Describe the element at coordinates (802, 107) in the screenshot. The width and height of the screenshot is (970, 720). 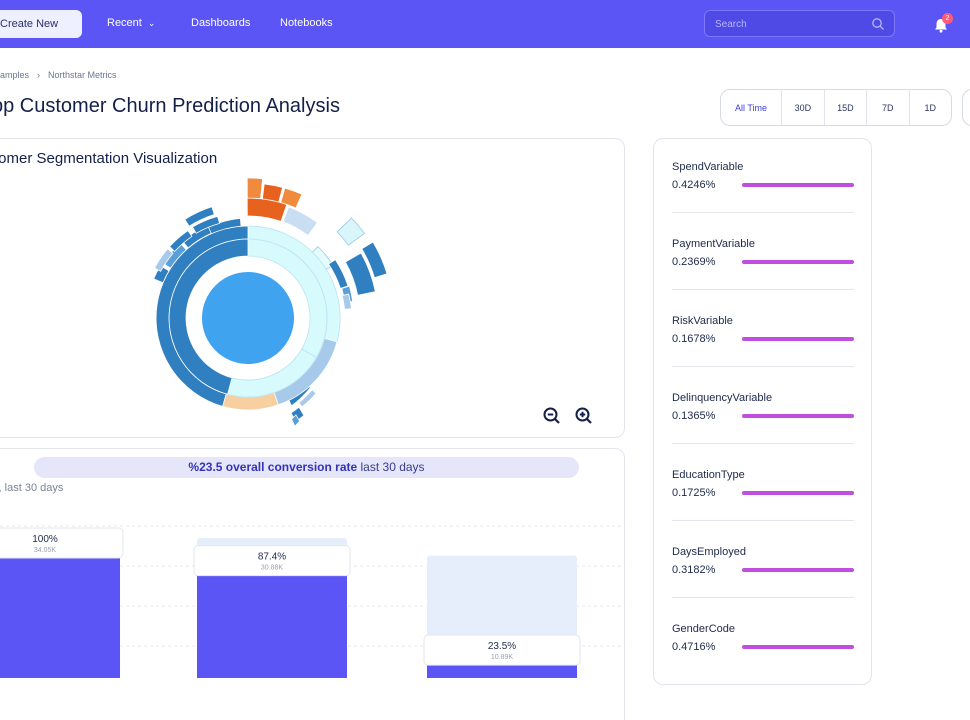
I see `range-30d: 30D` at that location.